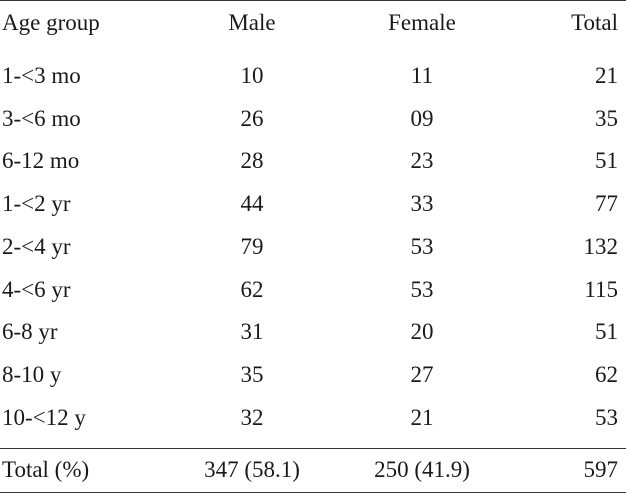 The image size is (626, 496). What do you see at coordinates (252, 417) in the screenshot?
I see `male-cell: 32` at bounding box center [252, 417].